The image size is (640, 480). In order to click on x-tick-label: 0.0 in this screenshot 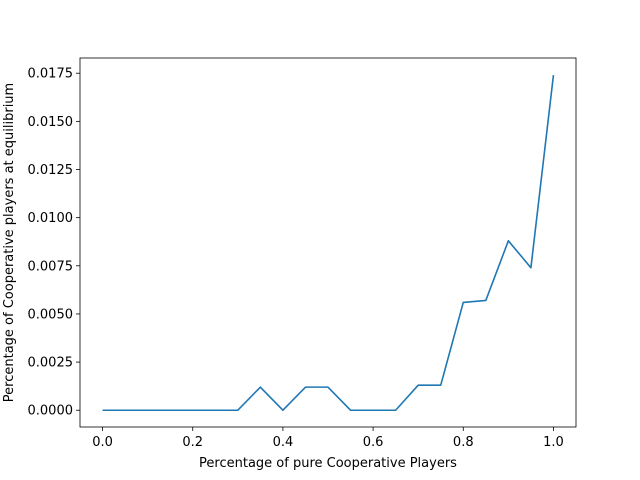, I will do `click(102, 442)`.